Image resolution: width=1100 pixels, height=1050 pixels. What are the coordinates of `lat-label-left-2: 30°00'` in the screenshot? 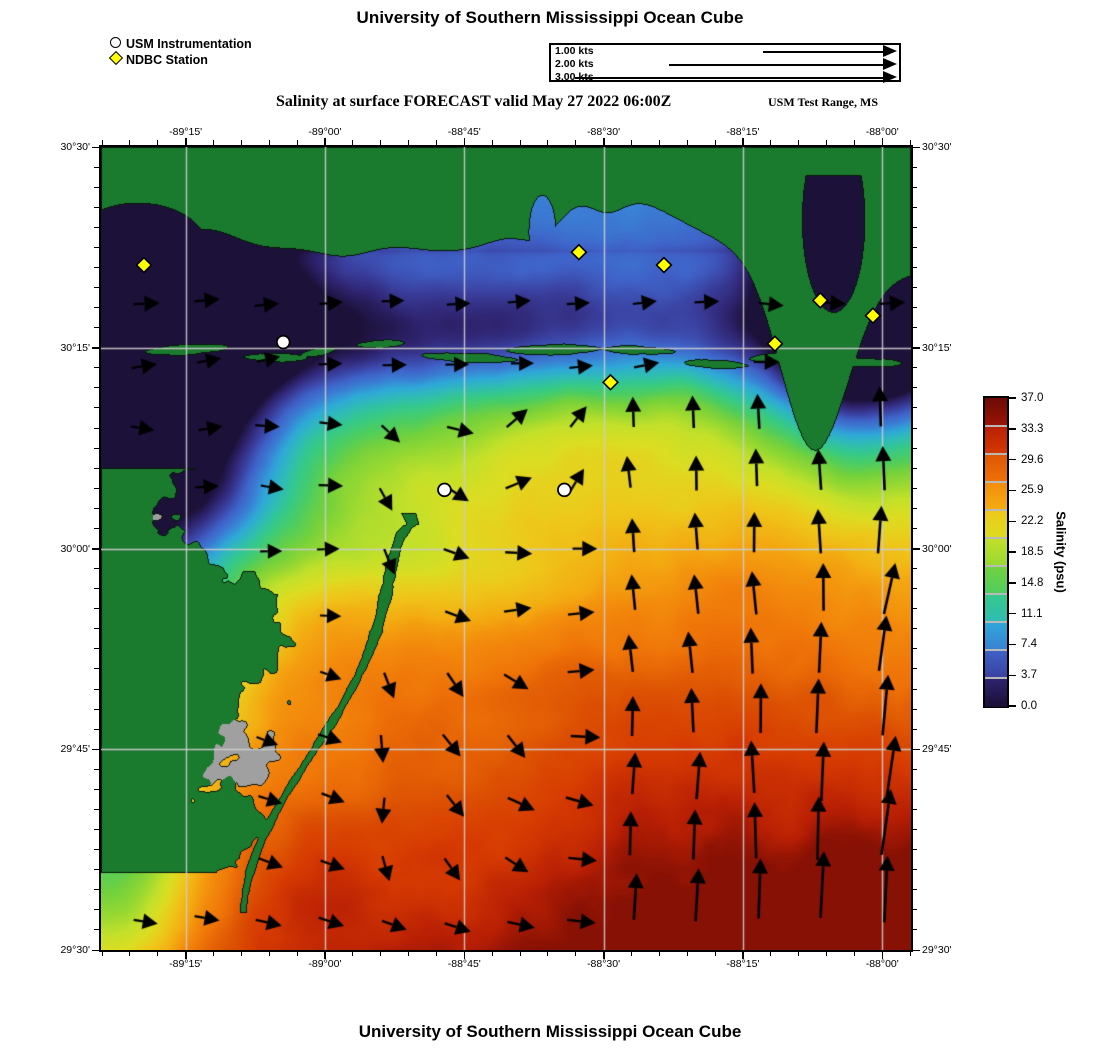 It's located at (75, 548).